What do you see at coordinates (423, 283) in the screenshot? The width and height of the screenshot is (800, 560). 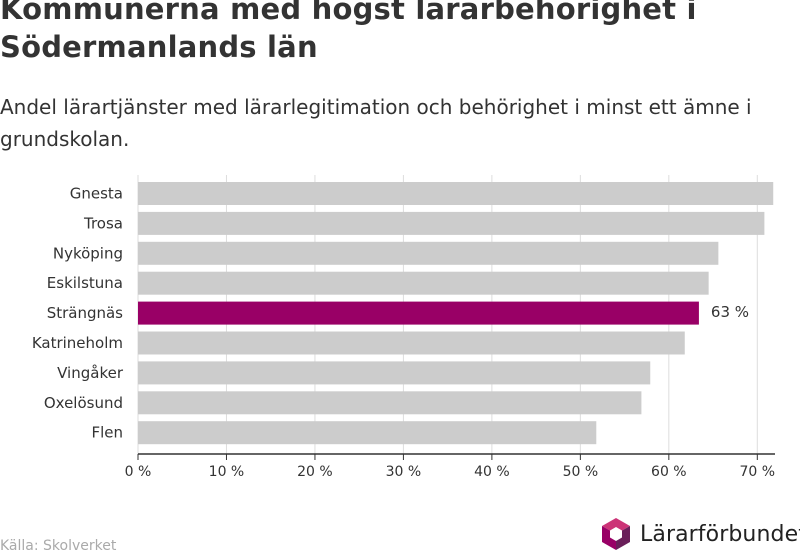 I see `bar-eskilstuna` at bounding box center [423, 283].